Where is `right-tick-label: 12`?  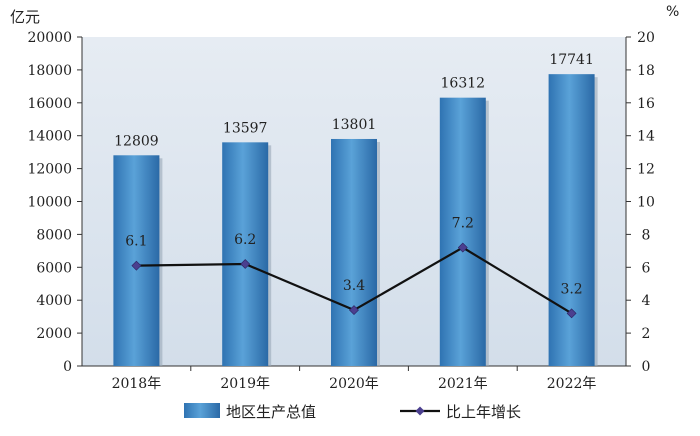
right-tick-label: 12 is located at coordinates (646, 170).